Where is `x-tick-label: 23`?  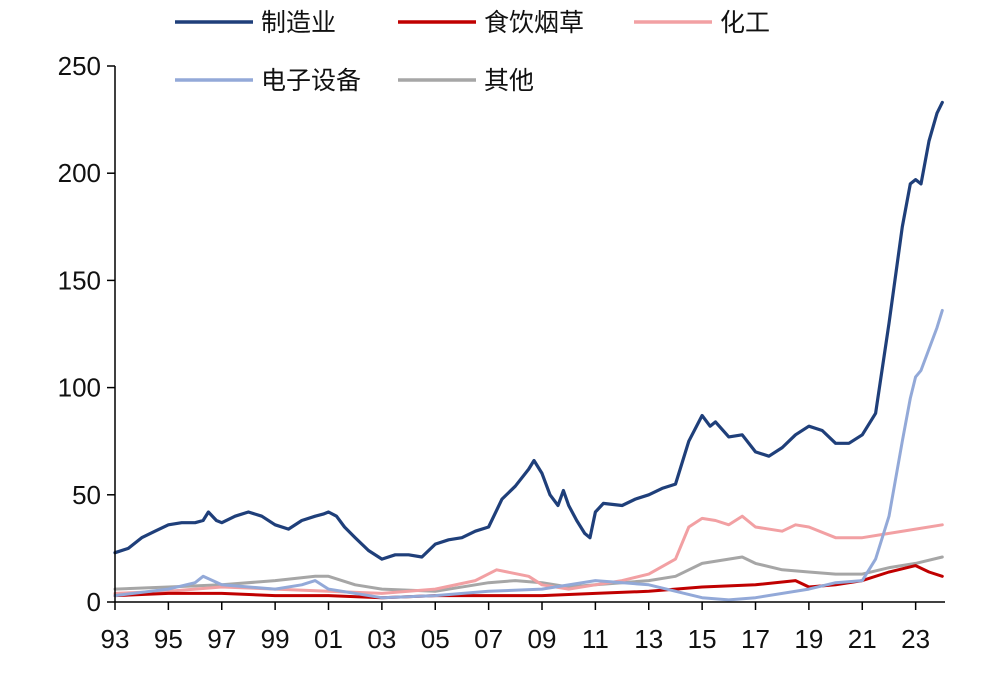
x-tick-label: 23 is located at coordinates (915, 639).